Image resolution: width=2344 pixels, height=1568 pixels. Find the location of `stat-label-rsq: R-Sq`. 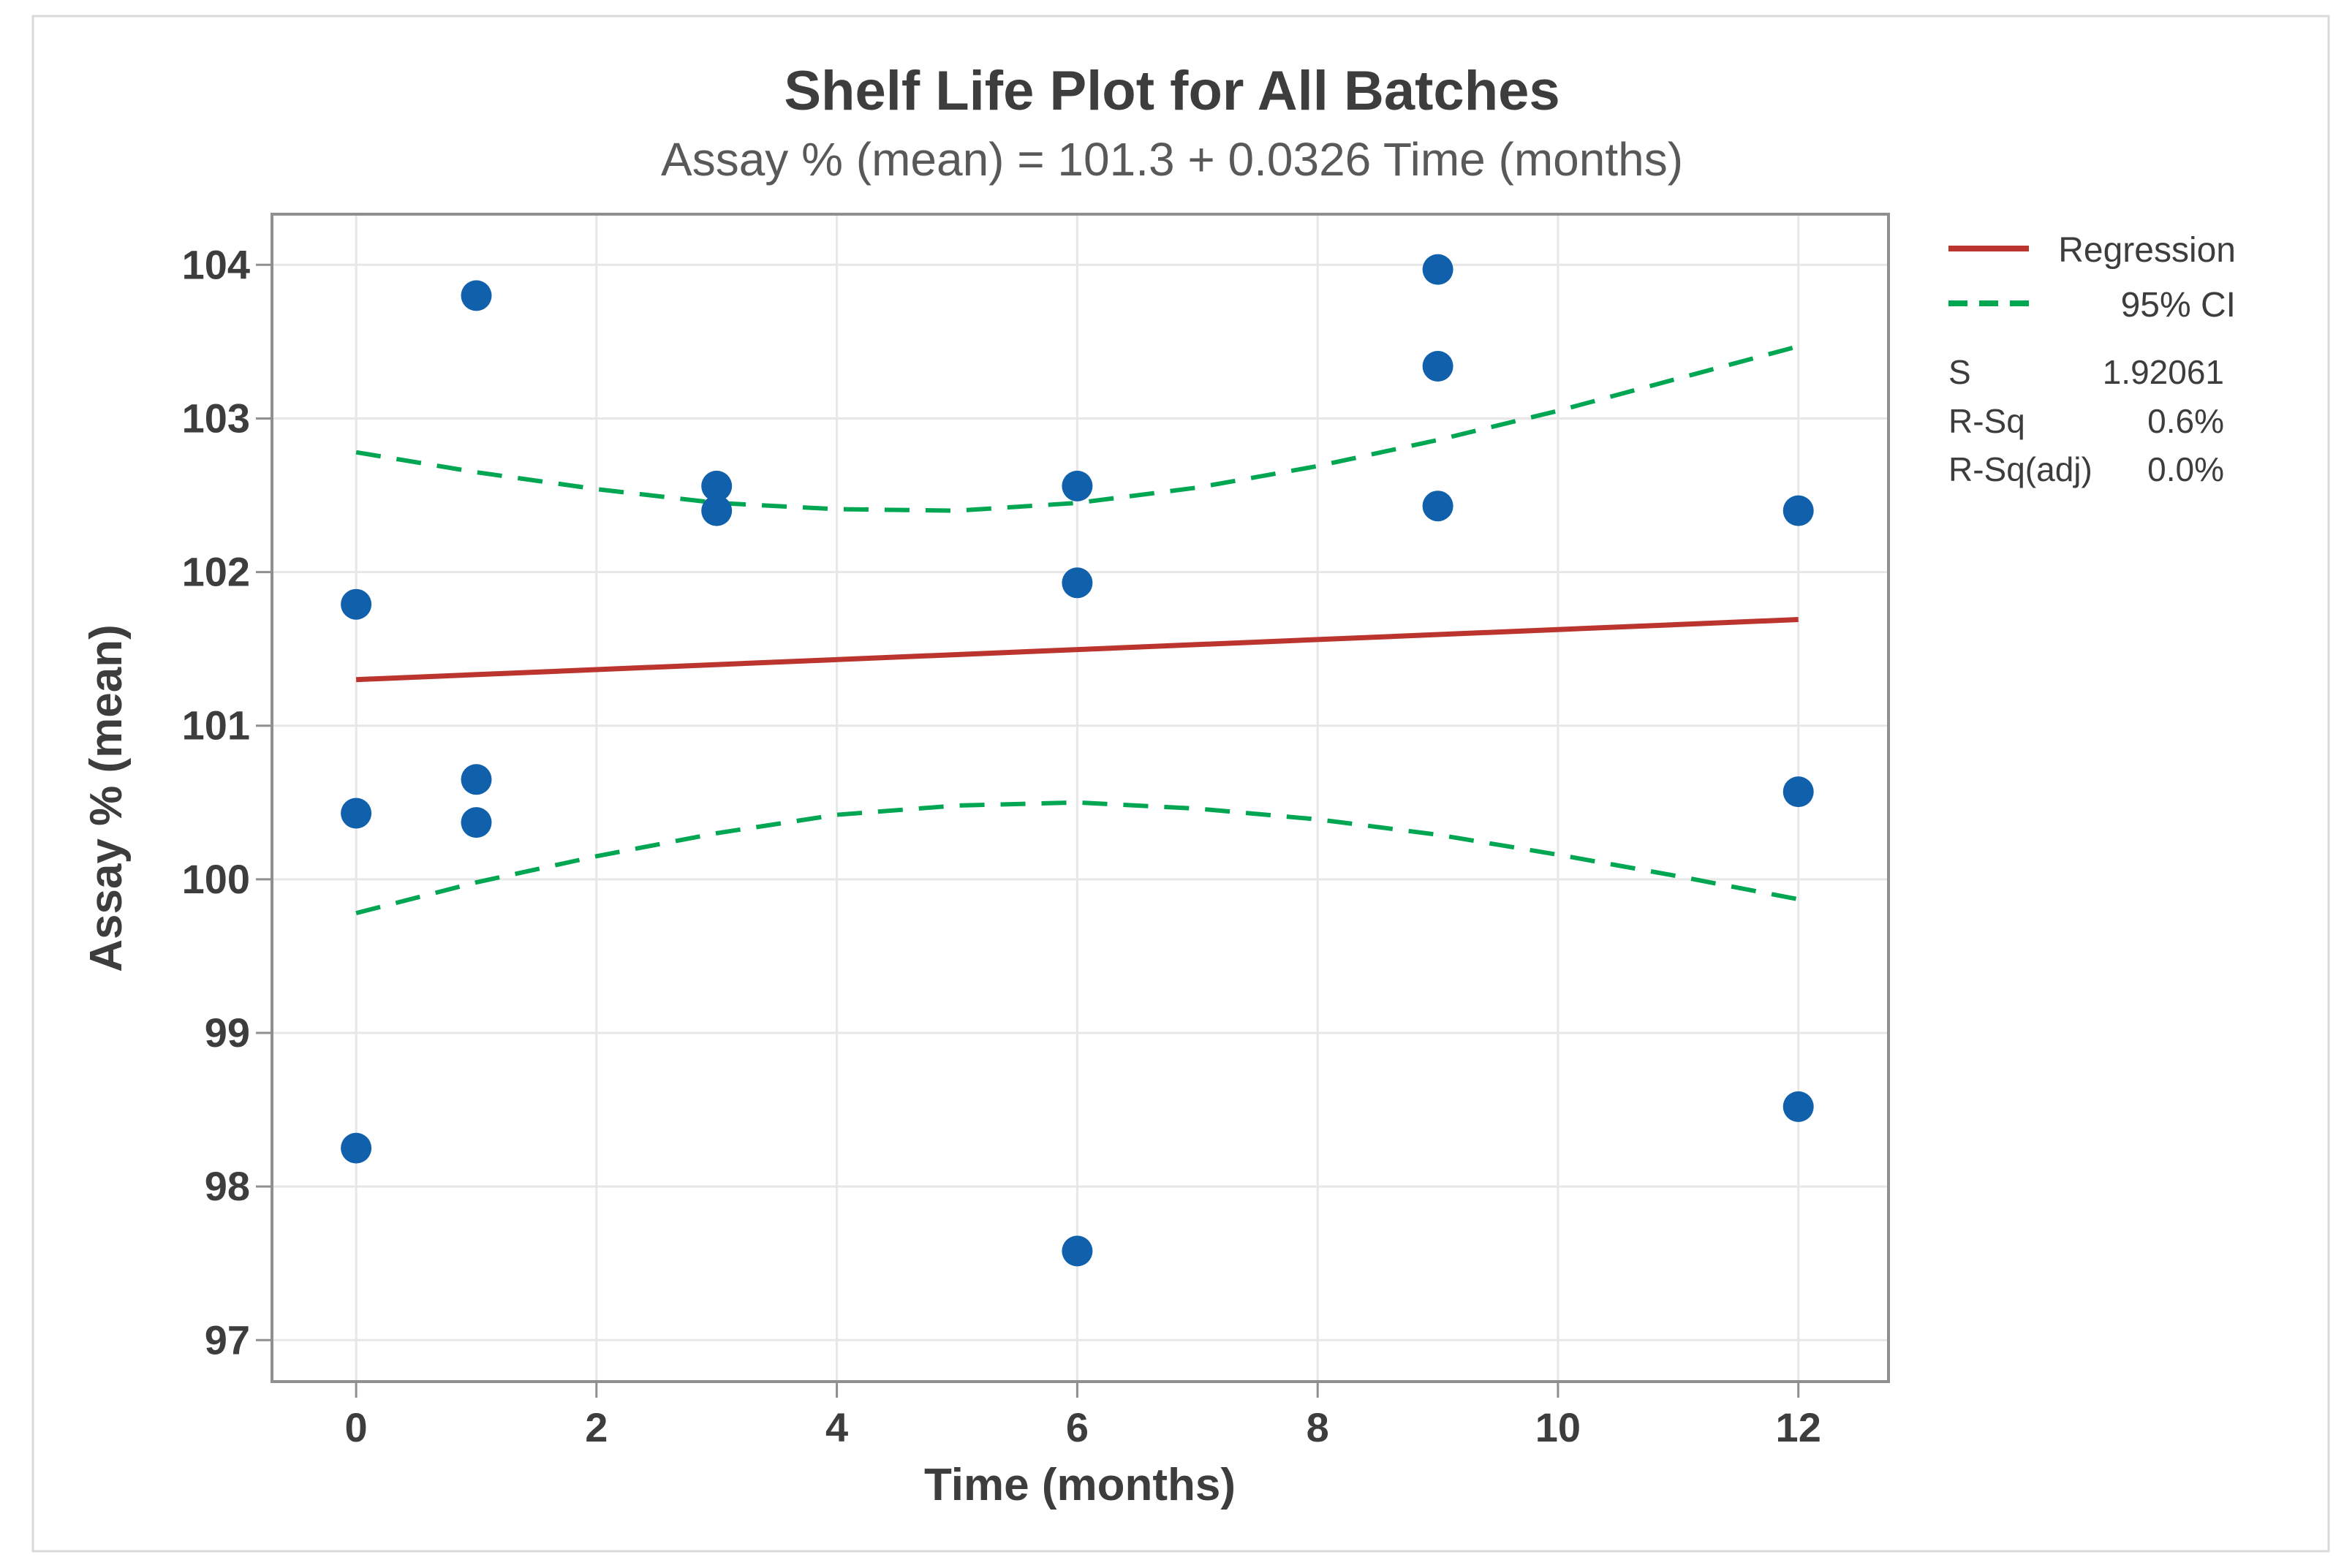

stat-label-rsq: R-Sq is located at coordinates (1987, 421).